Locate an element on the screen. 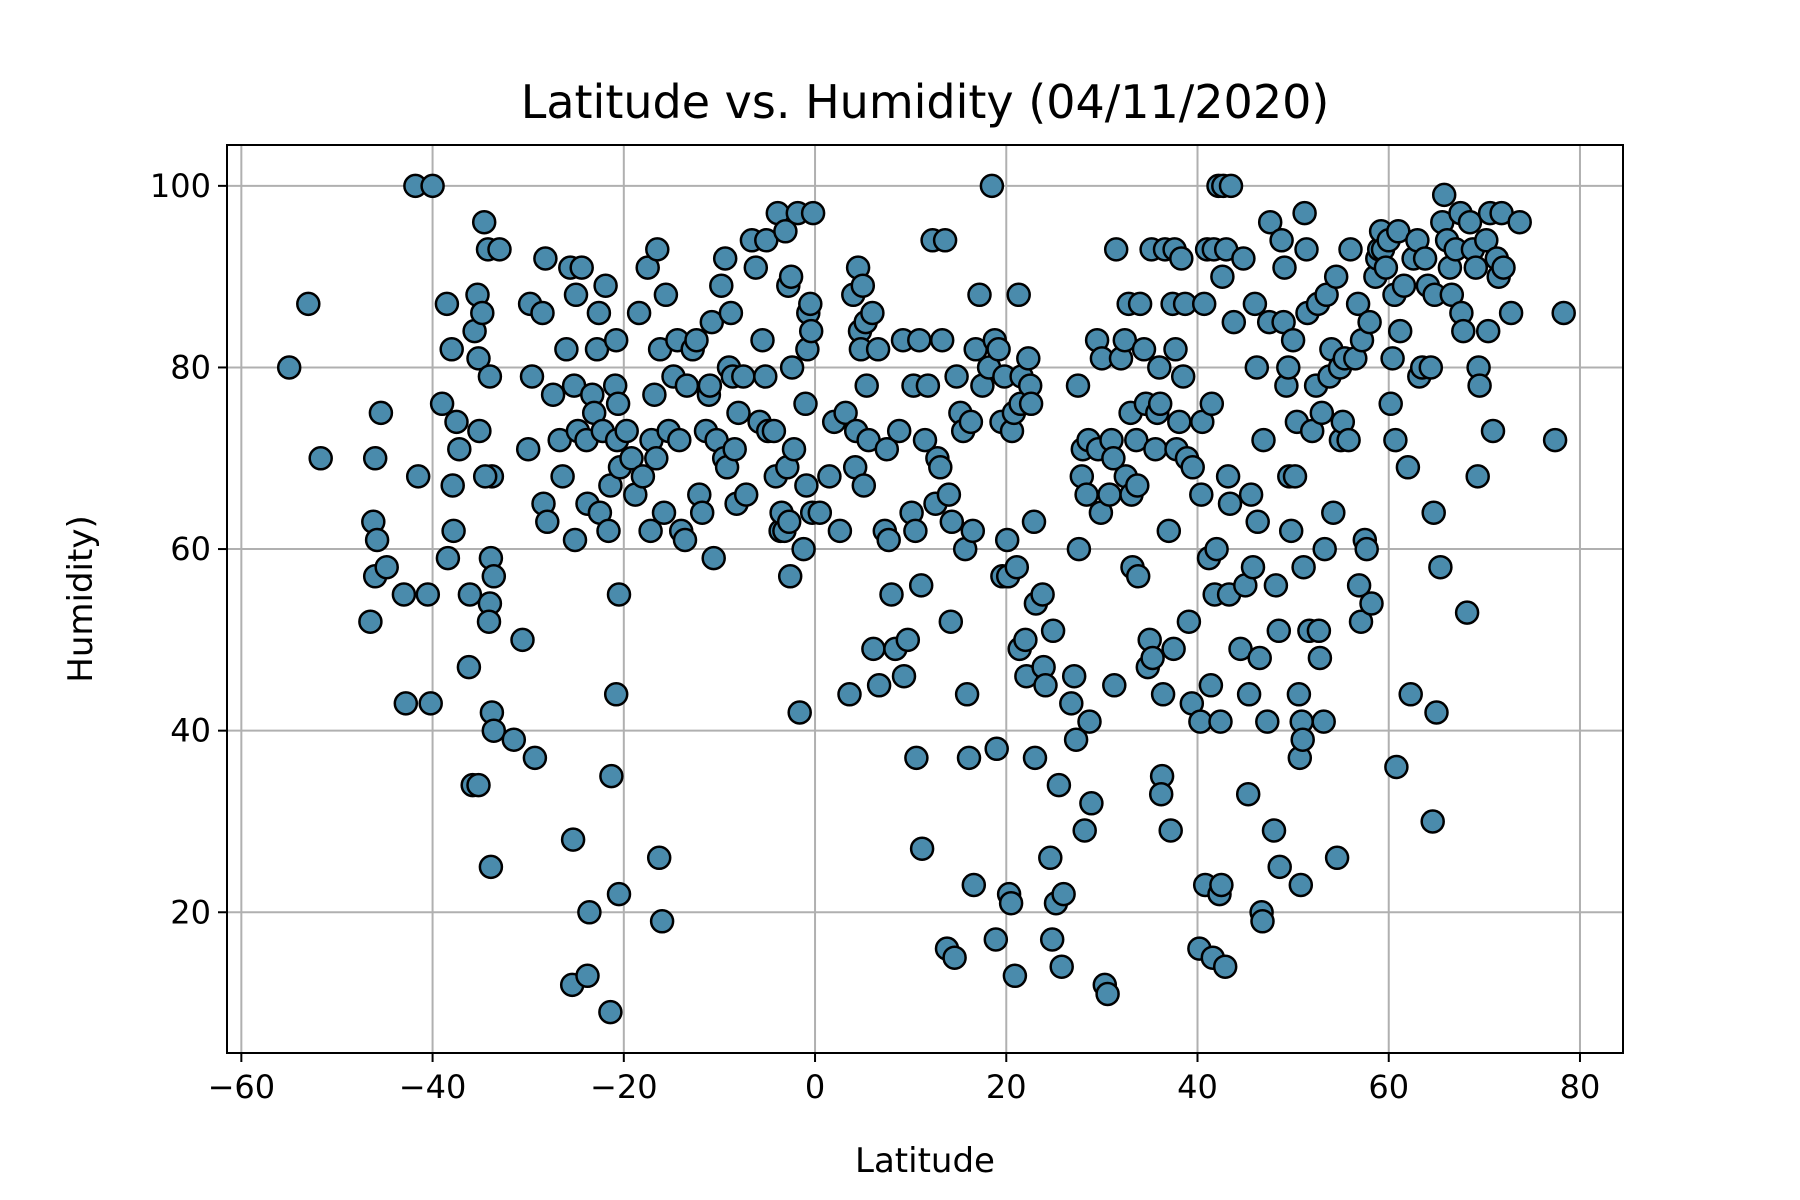  x-tick-label: −60 is located at coordinates (242, 1087).